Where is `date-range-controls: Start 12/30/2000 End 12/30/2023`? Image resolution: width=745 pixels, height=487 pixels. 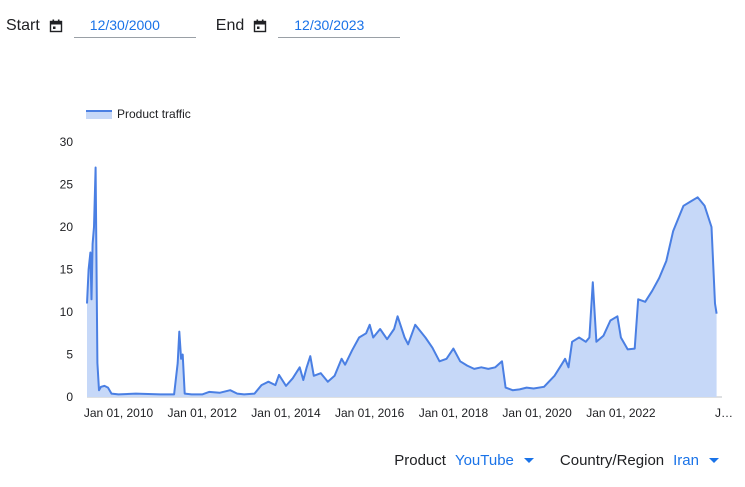 date-range-controls: Start 12/30/2000 End 12/30/2023 is located at coordinates (203, 26).